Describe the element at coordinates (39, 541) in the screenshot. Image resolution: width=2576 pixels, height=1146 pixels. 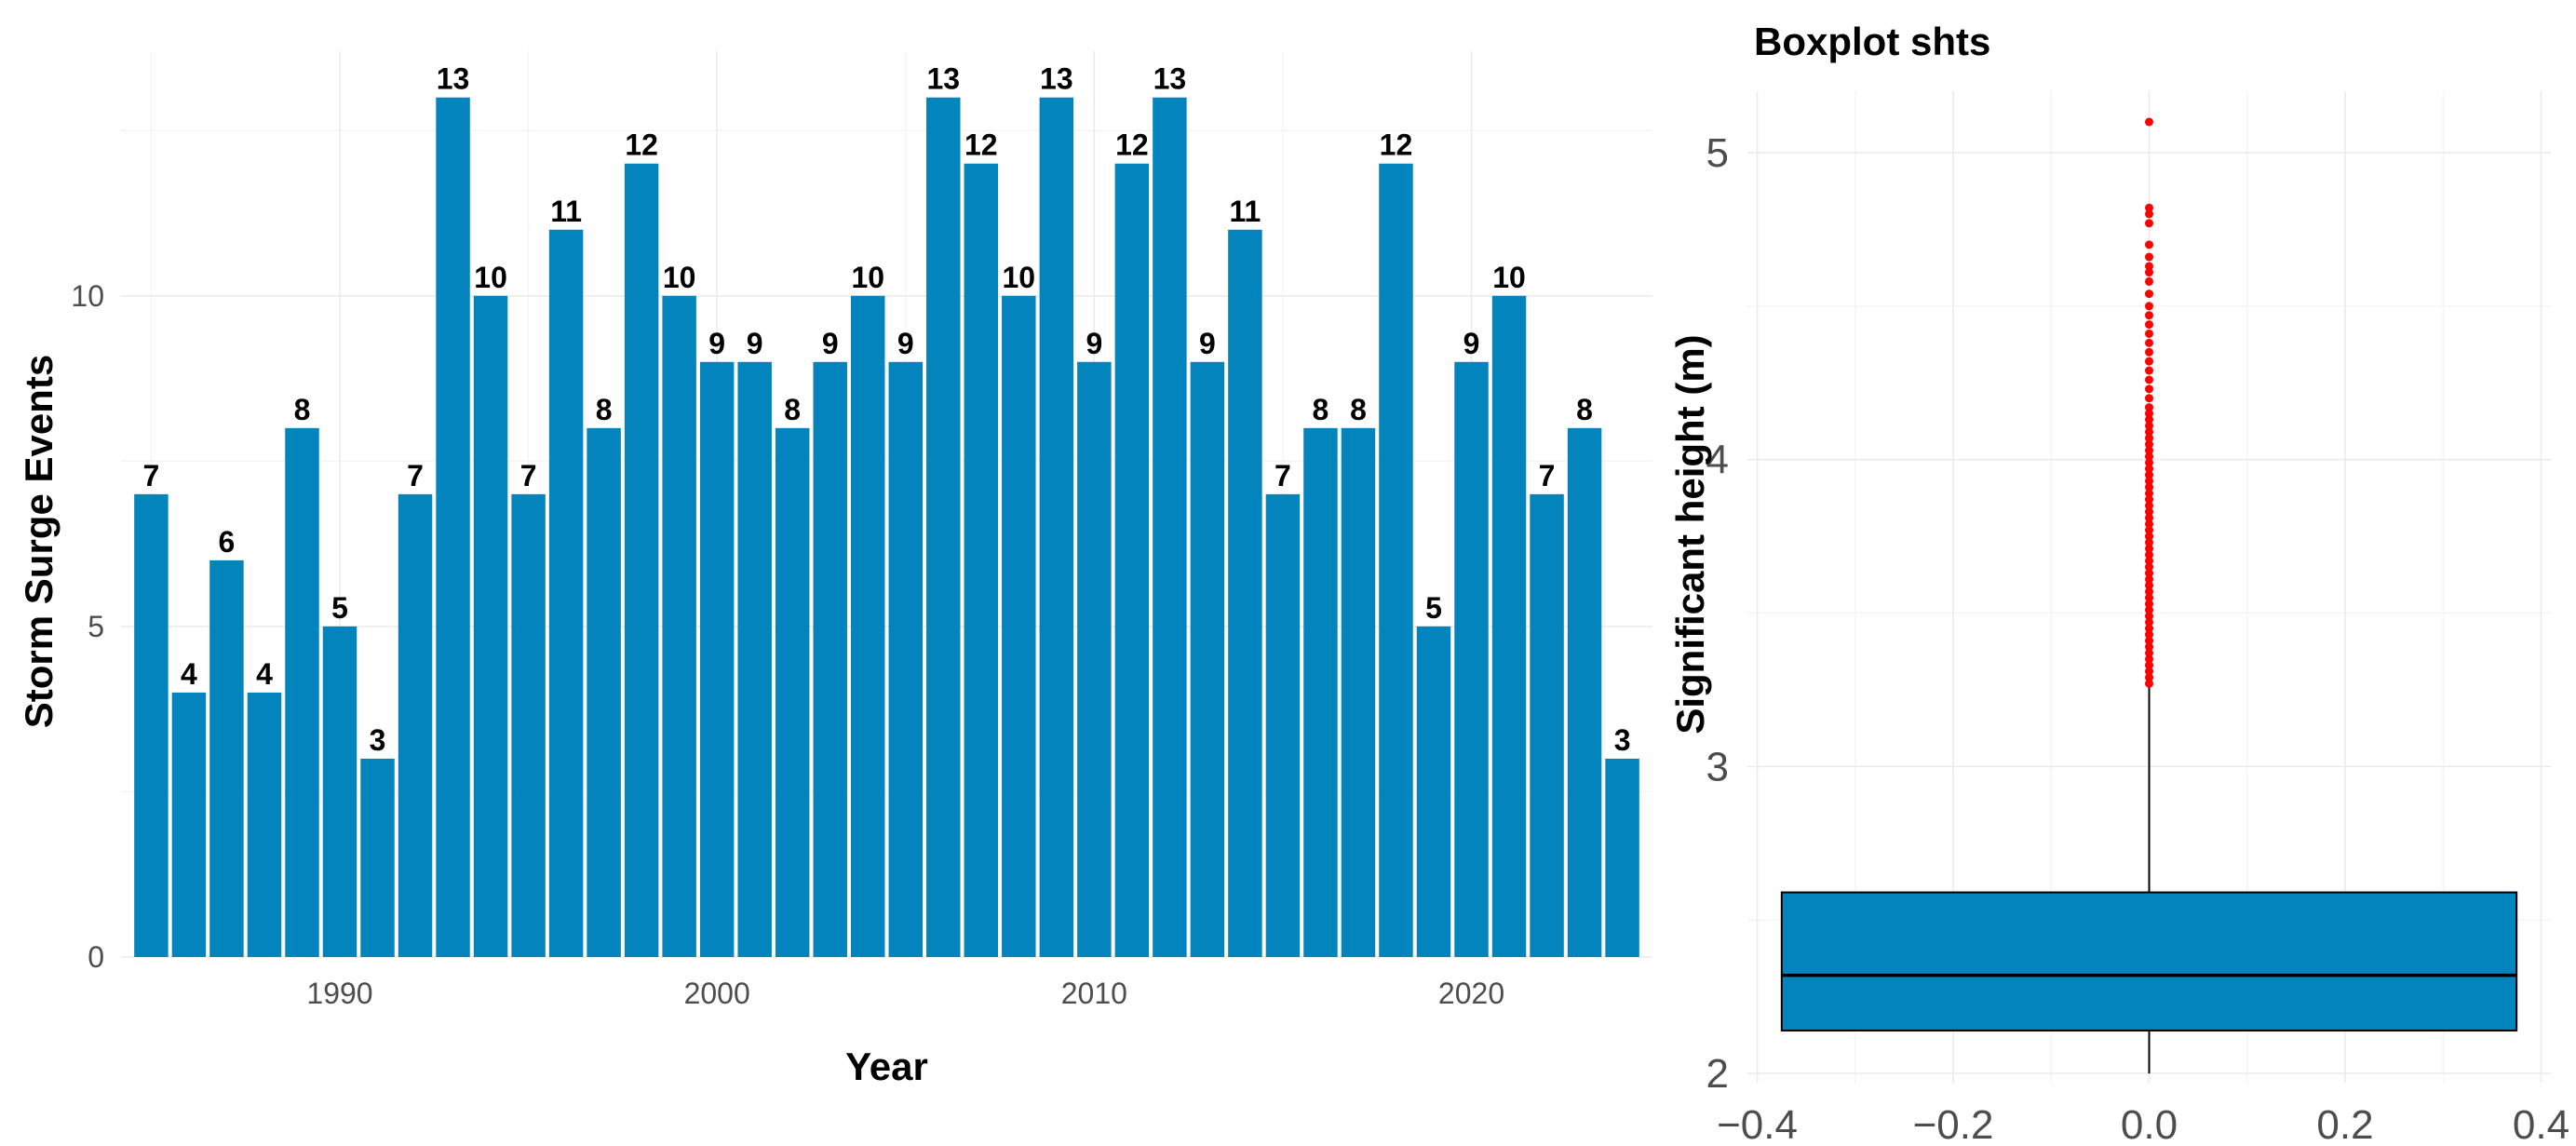
I see `y-axis-title: Storm Surge Events` at that location.